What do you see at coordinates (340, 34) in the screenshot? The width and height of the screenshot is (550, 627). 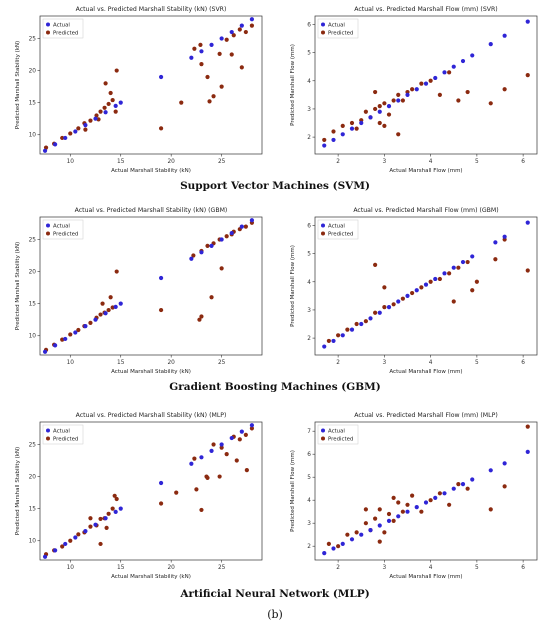 I see `legend-label-predicted: Predicted` at bounding box center [340, 34].